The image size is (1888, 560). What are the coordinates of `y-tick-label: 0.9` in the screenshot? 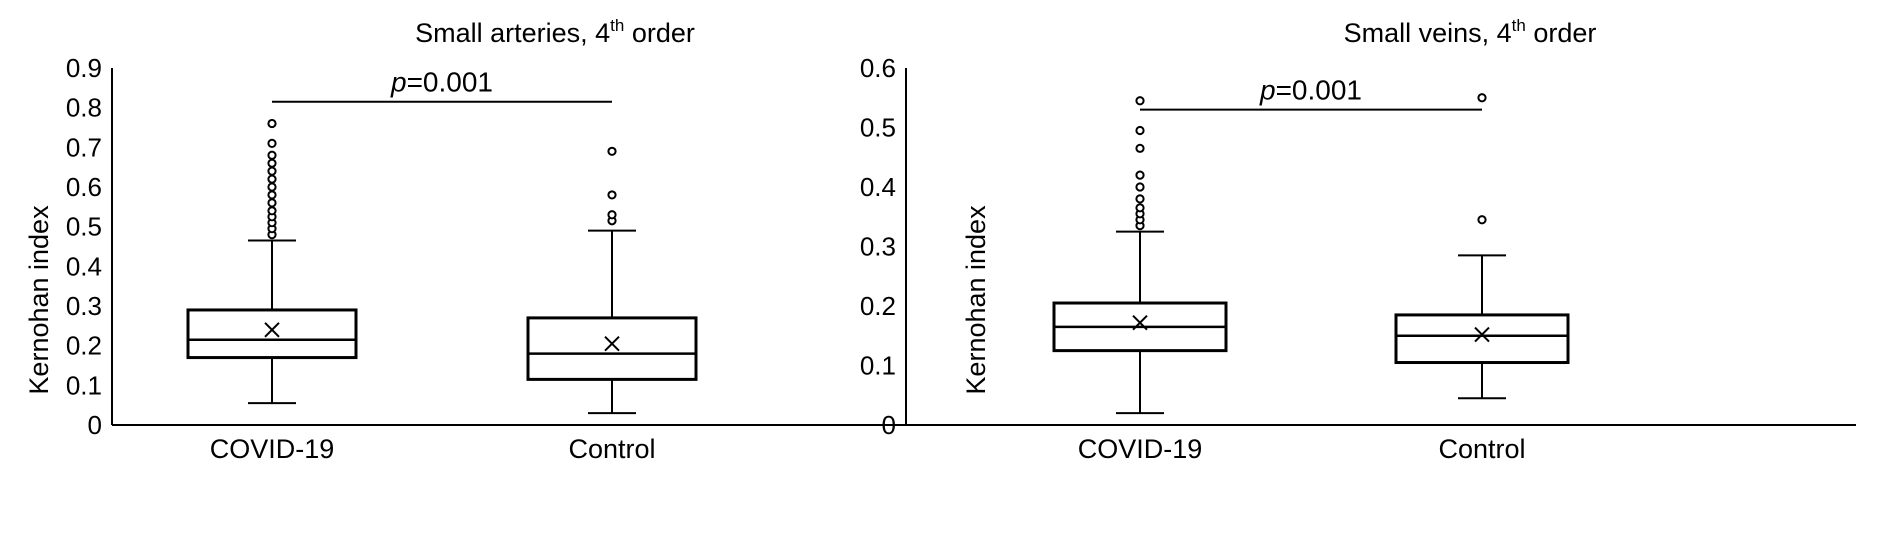 It's located at (84, 68).